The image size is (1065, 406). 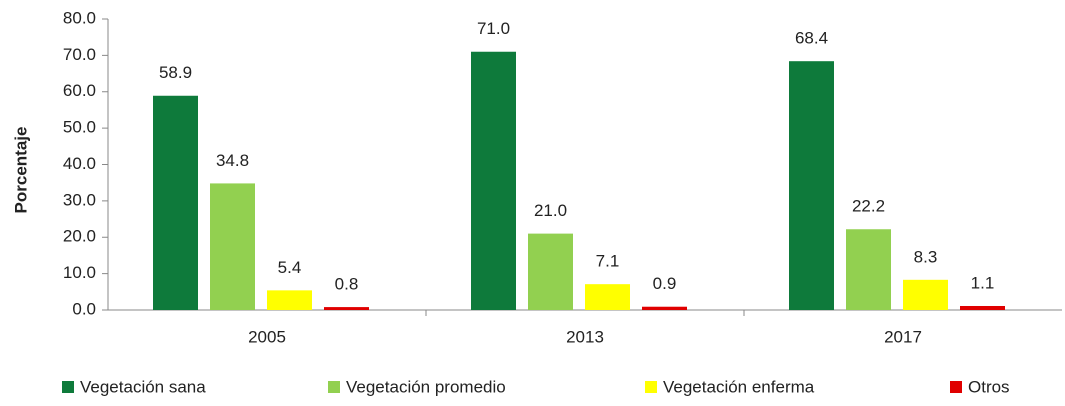 I want to click on y-tick-label: 80.0, so click(x=79, y=17).